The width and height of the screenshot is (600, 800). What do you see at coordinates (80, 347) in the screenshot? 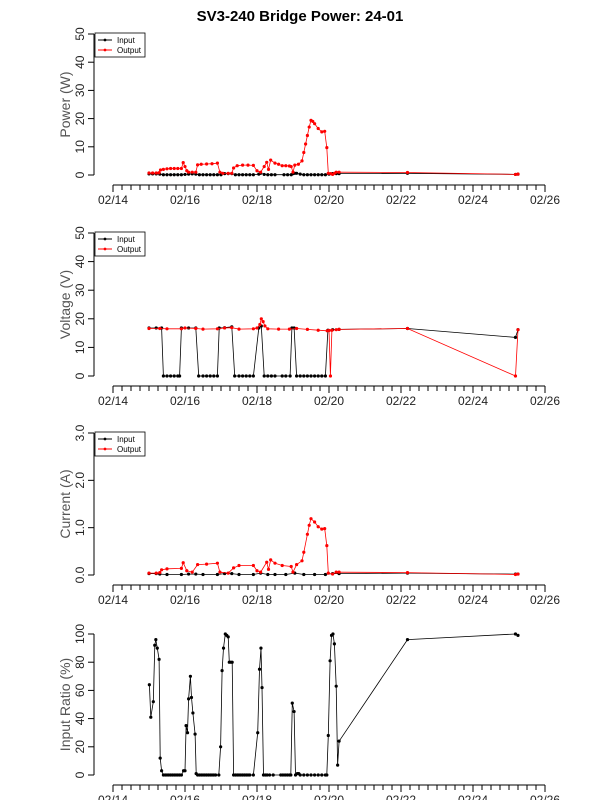
I see `y-tick-label: 10` at bounding box center [80, 347].